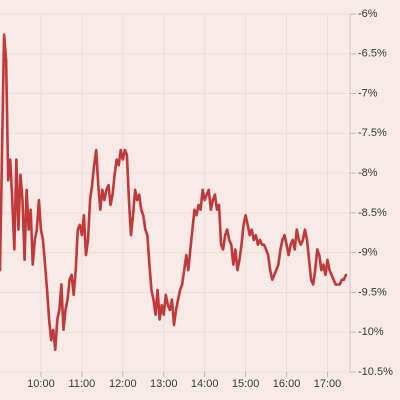  I want to click on x-tick-label: 12:00, so click(123, 384).